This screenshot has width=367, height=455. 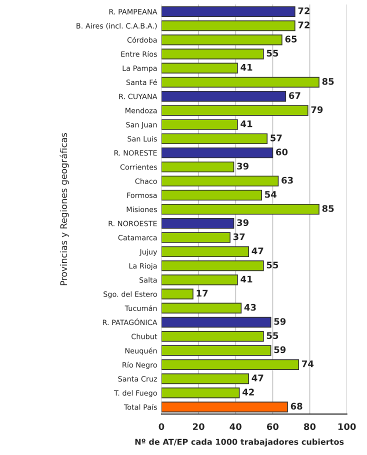 I want to click on x-tick-label: 80, so click(x=310, y=426).